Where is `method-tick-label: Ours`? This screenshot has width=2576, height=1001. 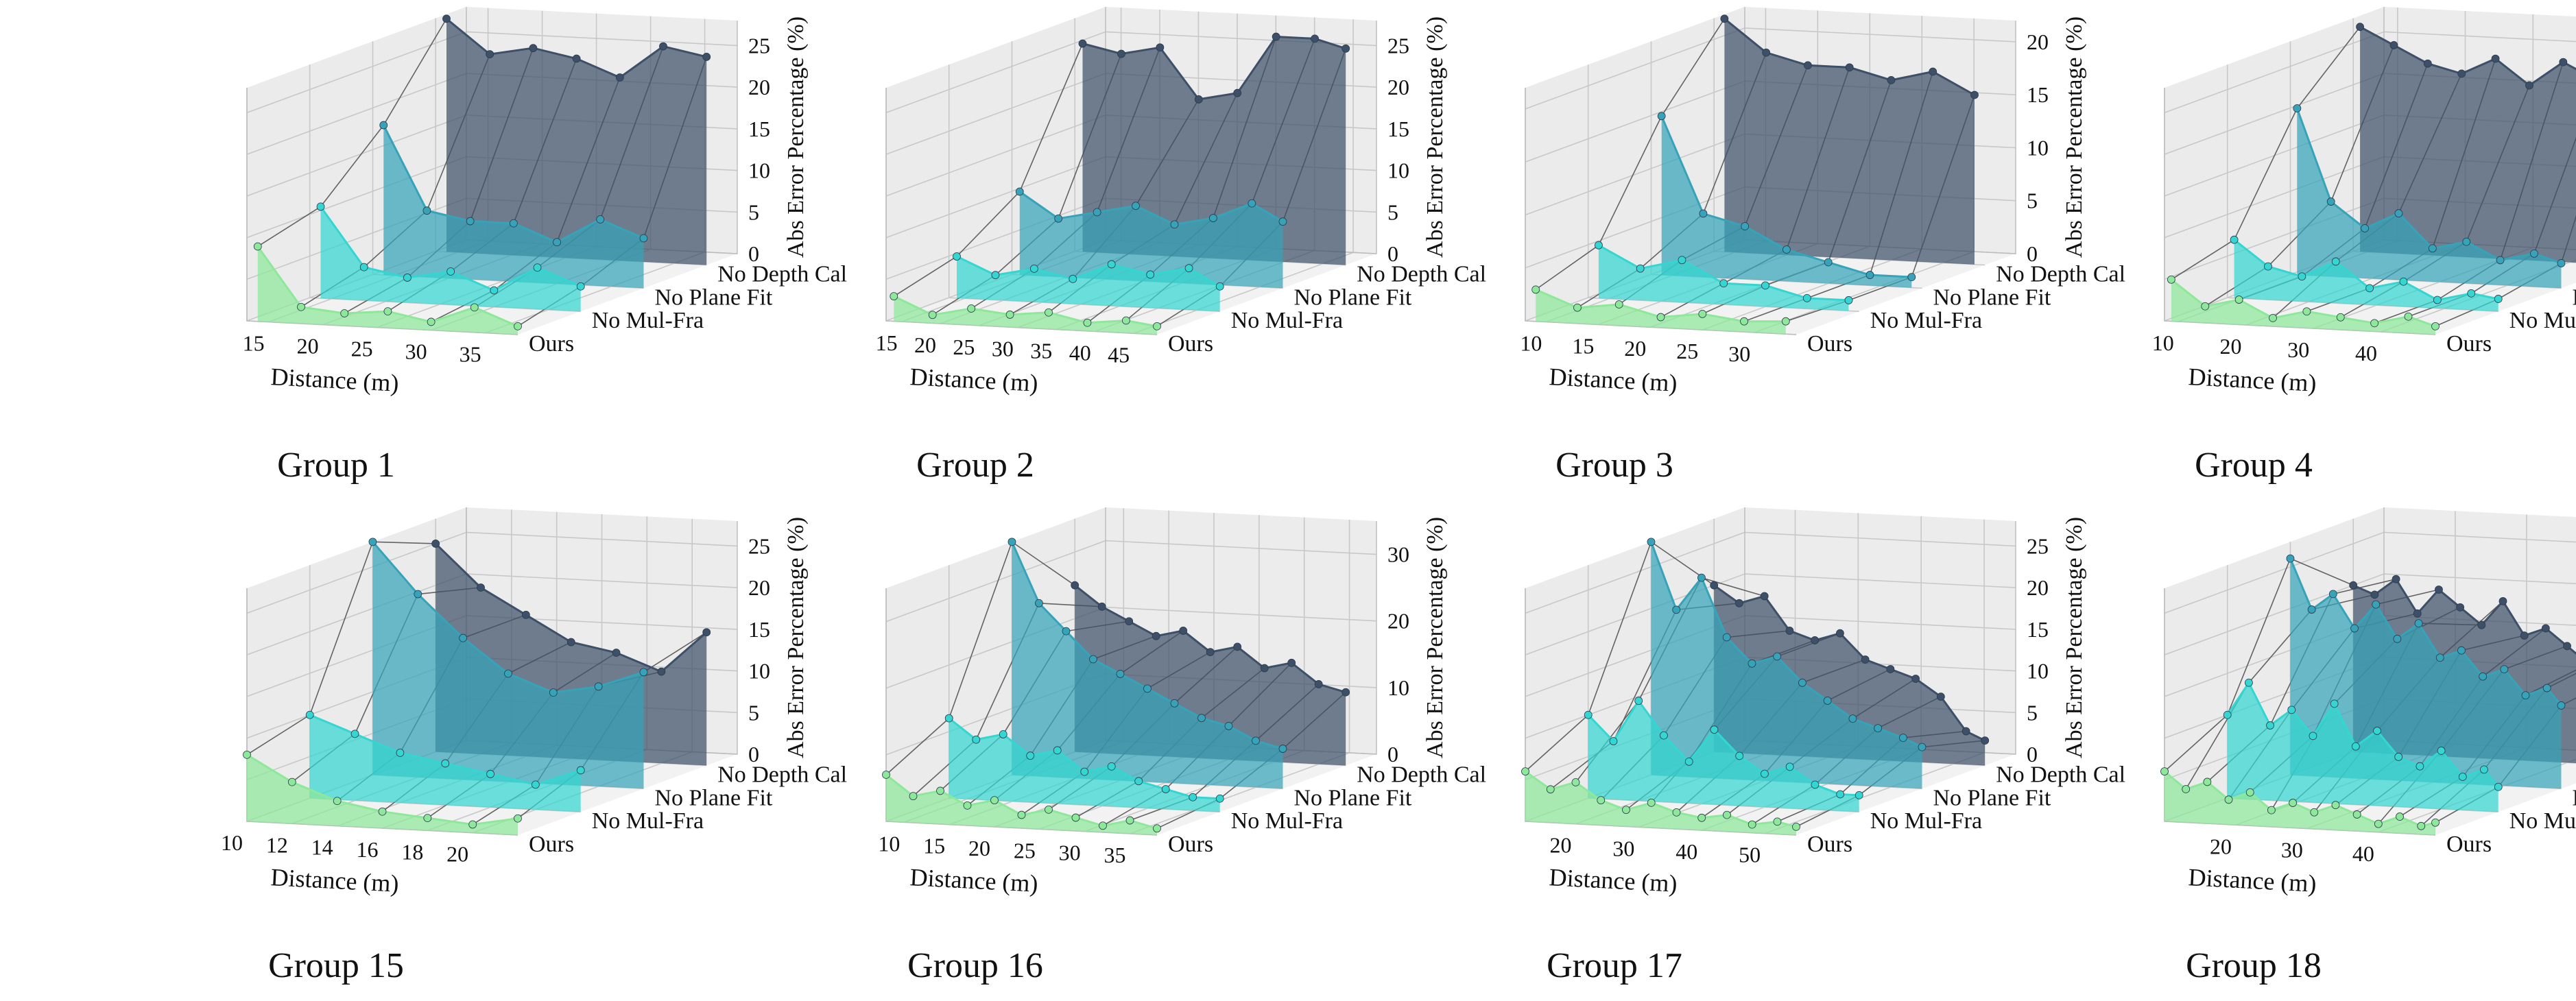
method-tick-label: Ours is located at coordinates (1190, 344).